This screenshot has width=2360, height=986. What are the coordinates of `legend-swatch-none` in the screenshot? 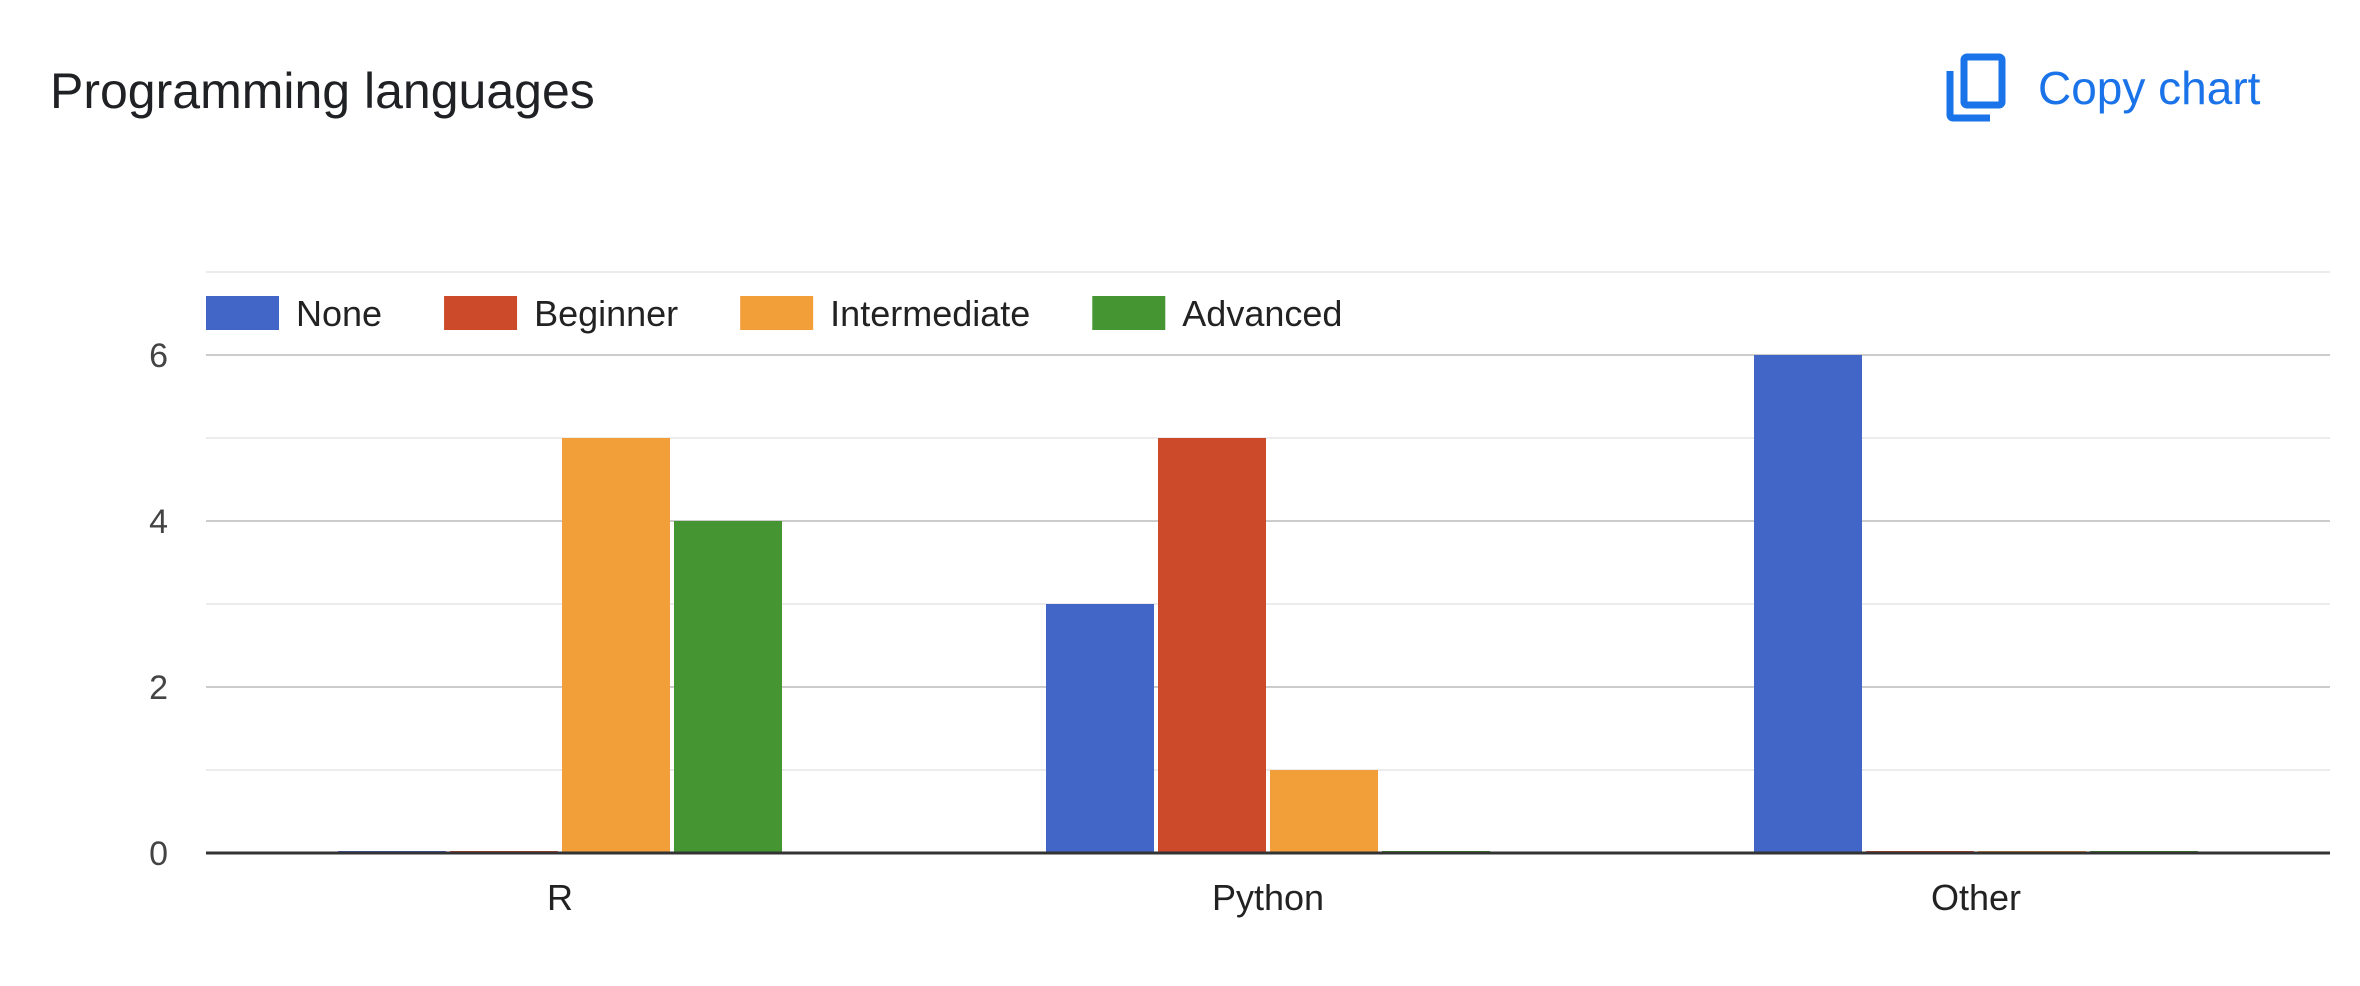 It's located at (242, 313).